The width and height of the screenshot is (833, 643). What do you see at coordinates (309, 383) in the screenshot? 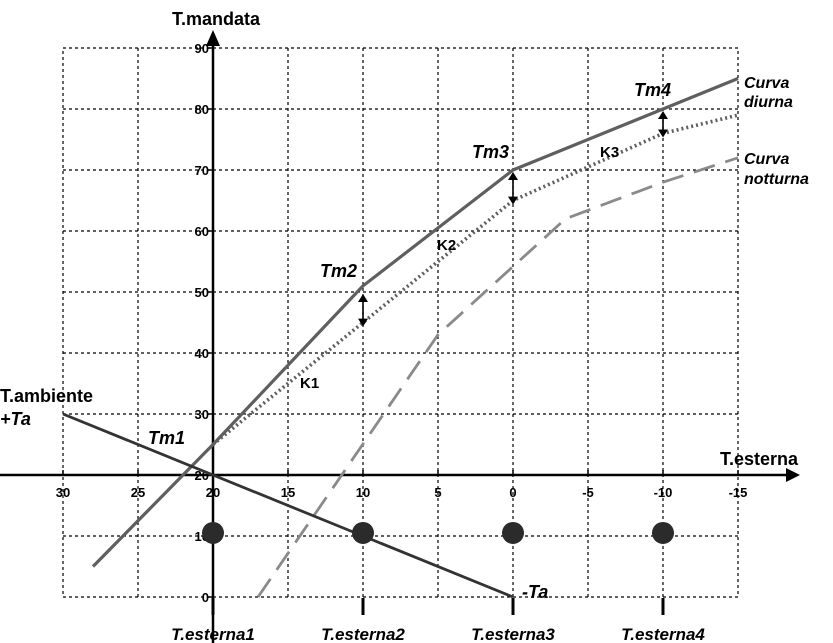
I see `k-label-k1: K1` at bounding box center [309, 383].